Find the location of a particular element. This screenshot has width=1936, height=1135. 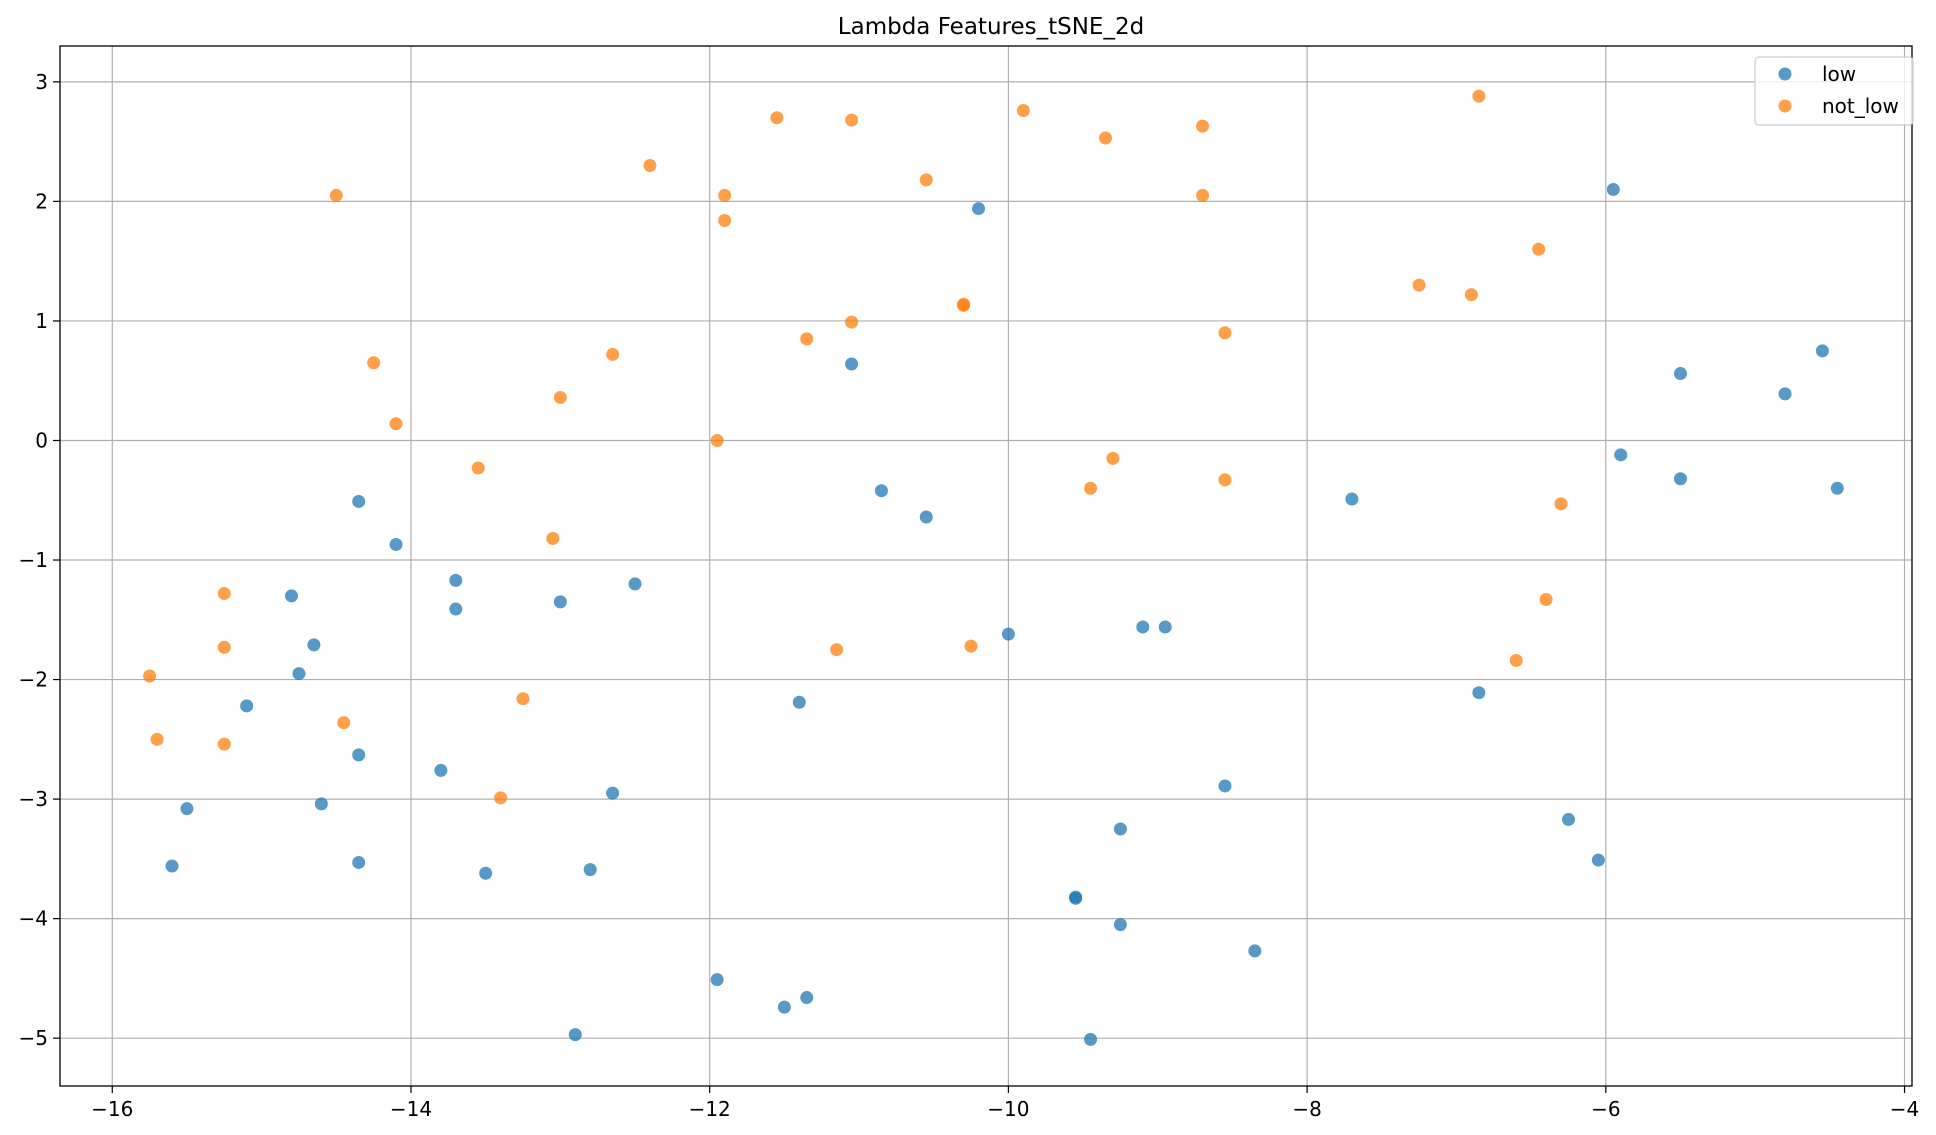

legend-label-not-low: not_low is located at coordinates (1860, 106).